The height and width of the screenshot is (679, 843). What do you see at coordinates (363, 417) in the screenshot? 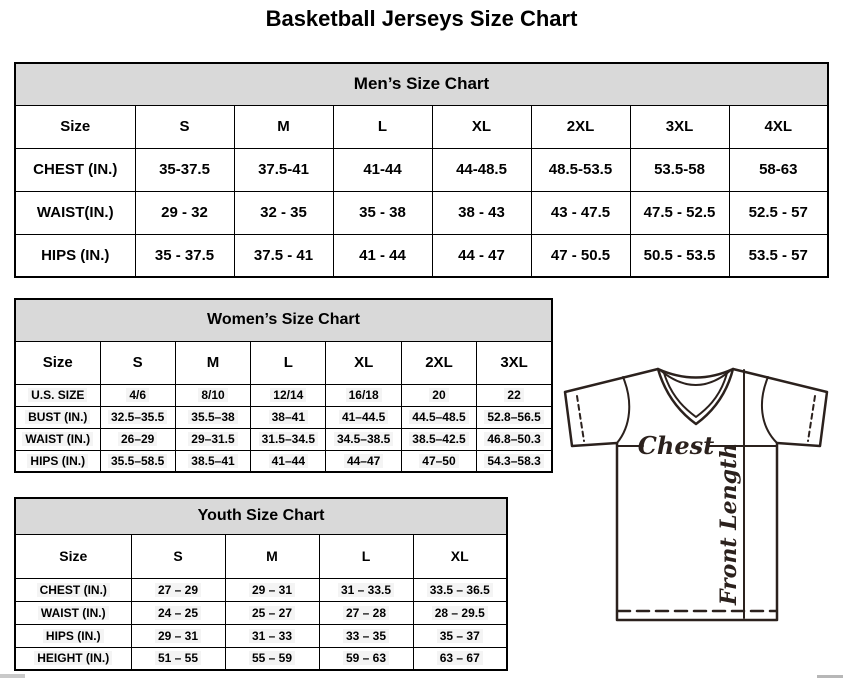
I see `value-cell: 41–44.5` at bounding box center [363, 417].